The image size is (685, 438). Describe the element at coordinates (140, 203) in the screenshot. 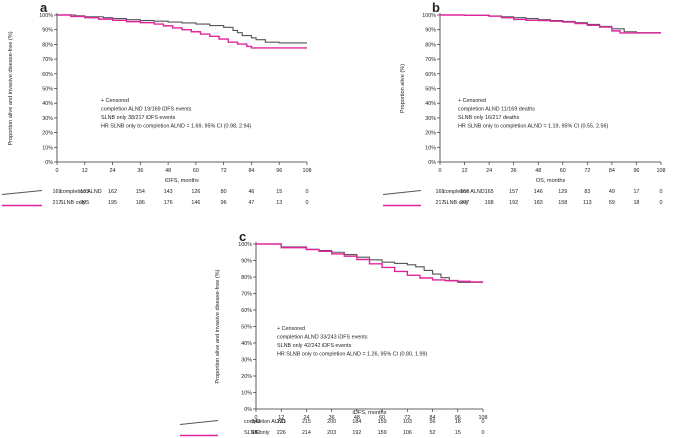

I see `risk-value: 186` at that location.